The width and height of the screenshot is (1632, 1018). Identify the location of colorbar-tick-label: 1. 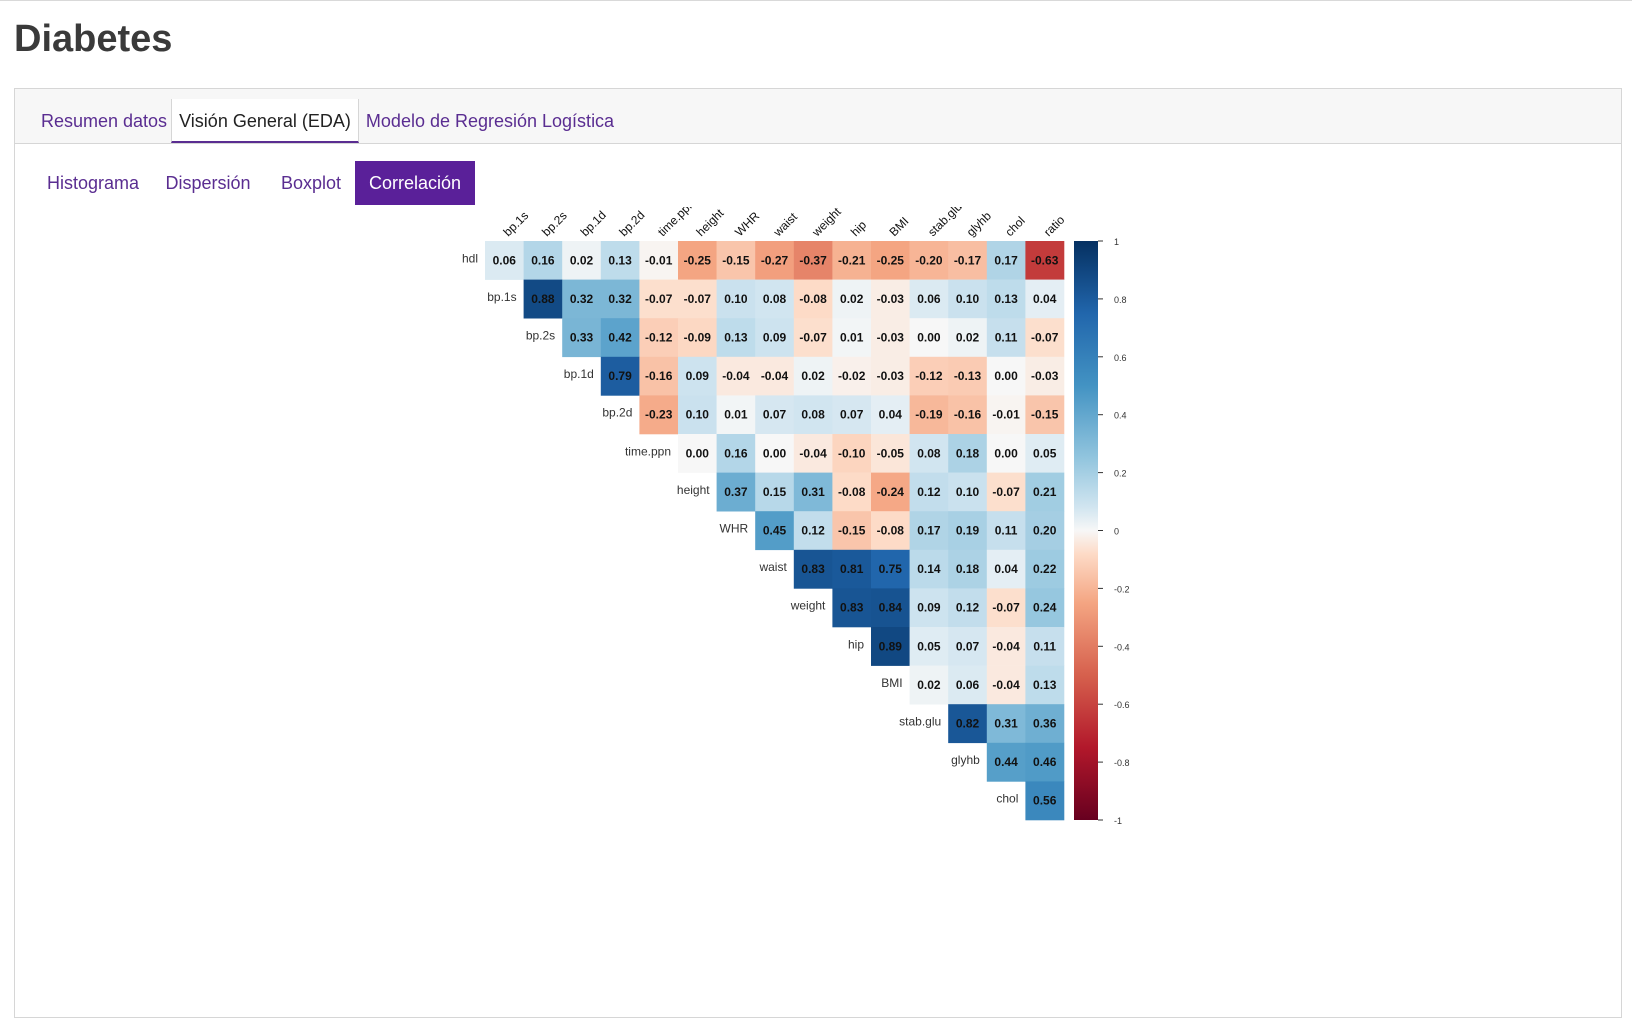
(1116, 242).